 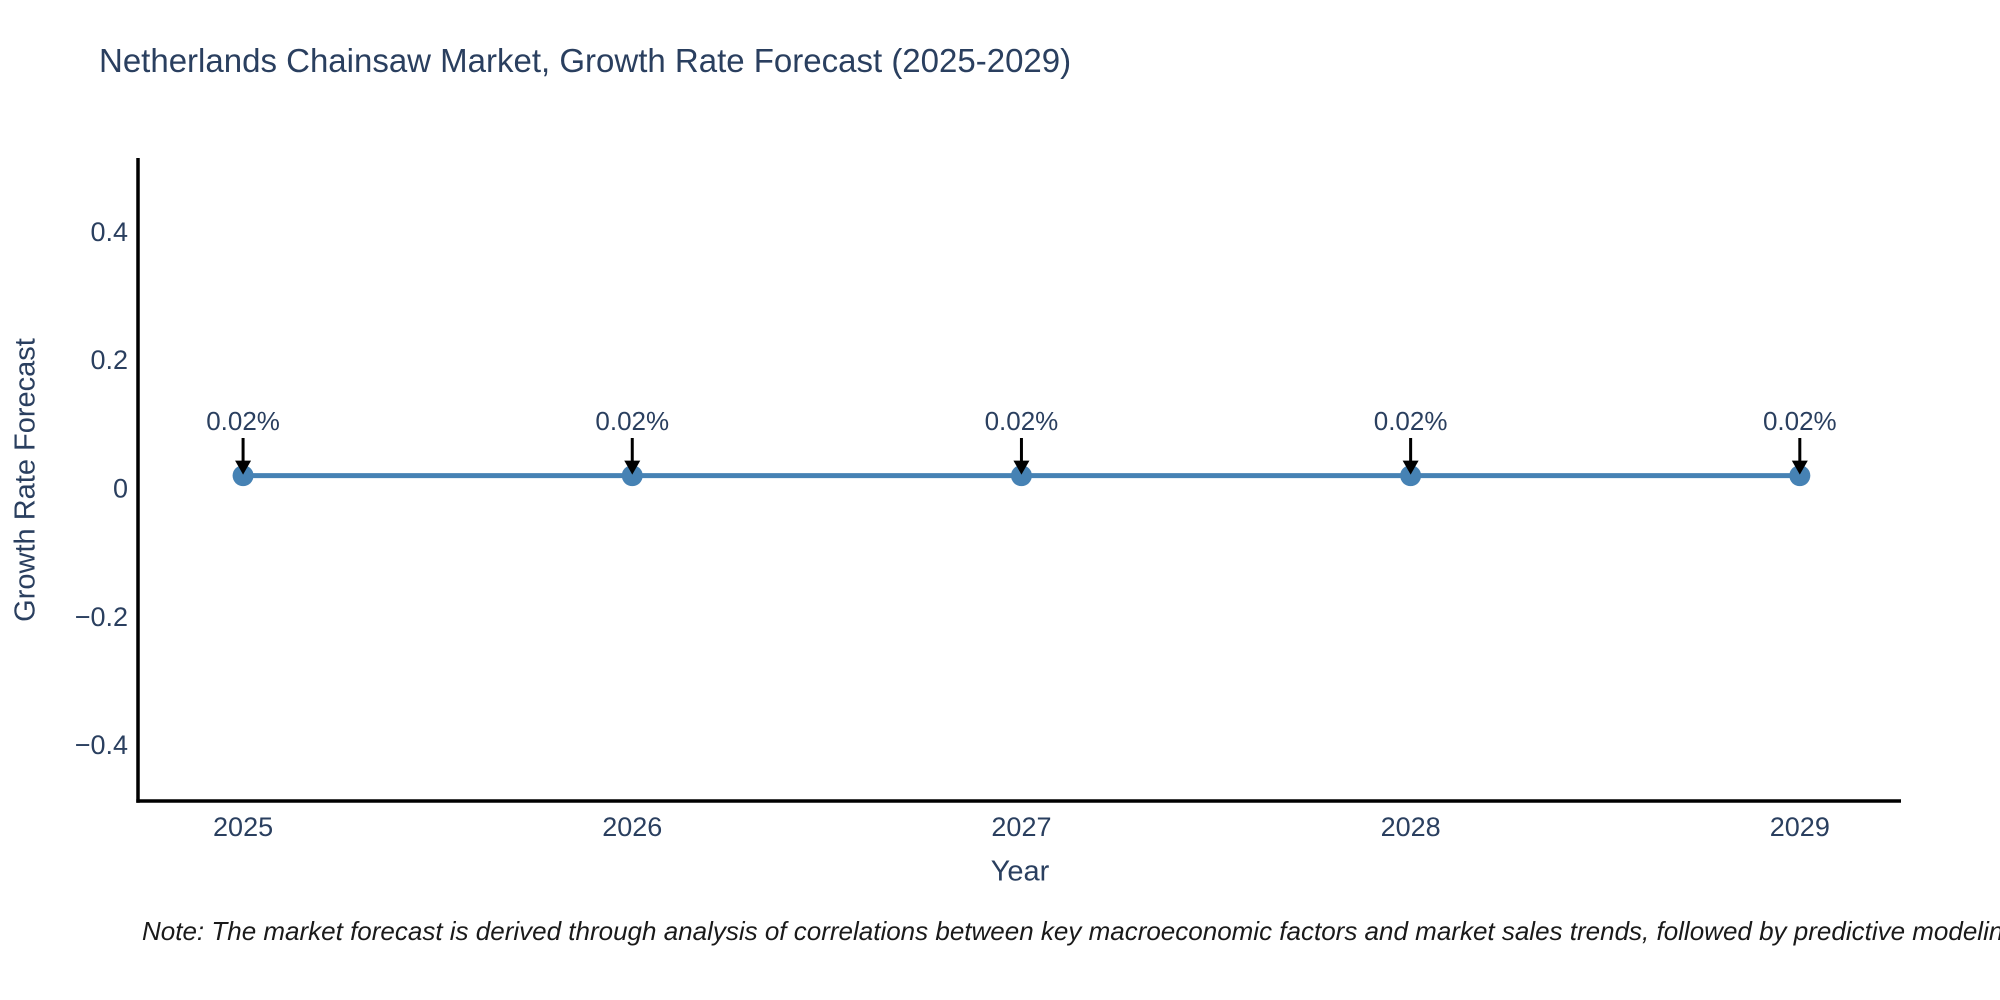 What do you see at coordinates (632, 827) in the screenshot?
I see `x-tick-label: 2026` at bounding box center [632, 827].